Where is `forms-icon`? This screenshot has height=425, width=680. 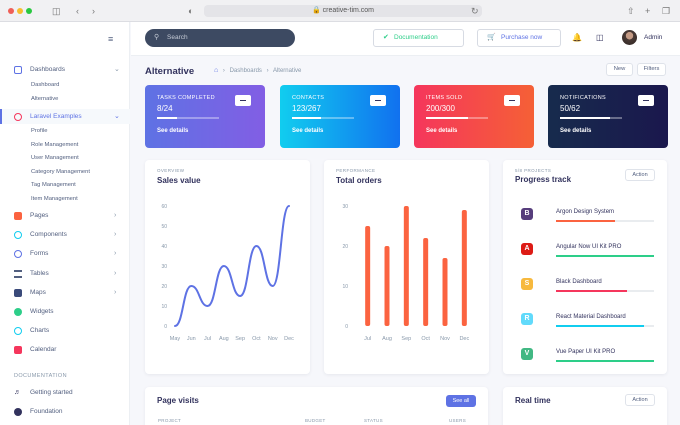
forms-icon is located at coordinates (18, 254).